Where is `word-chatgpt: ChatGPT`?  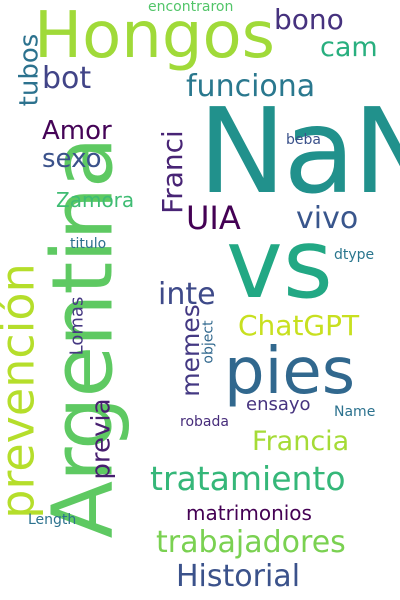
word-chatgpt: ChatGPT is located at coordinates (299, 325).